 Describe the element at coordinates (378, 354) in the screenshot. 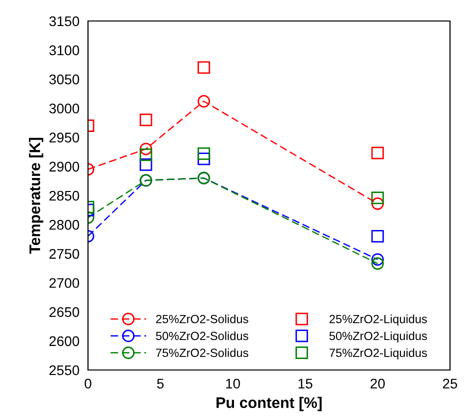

I see `legend-label: 75%ZrO2-Liquidus` at that location.